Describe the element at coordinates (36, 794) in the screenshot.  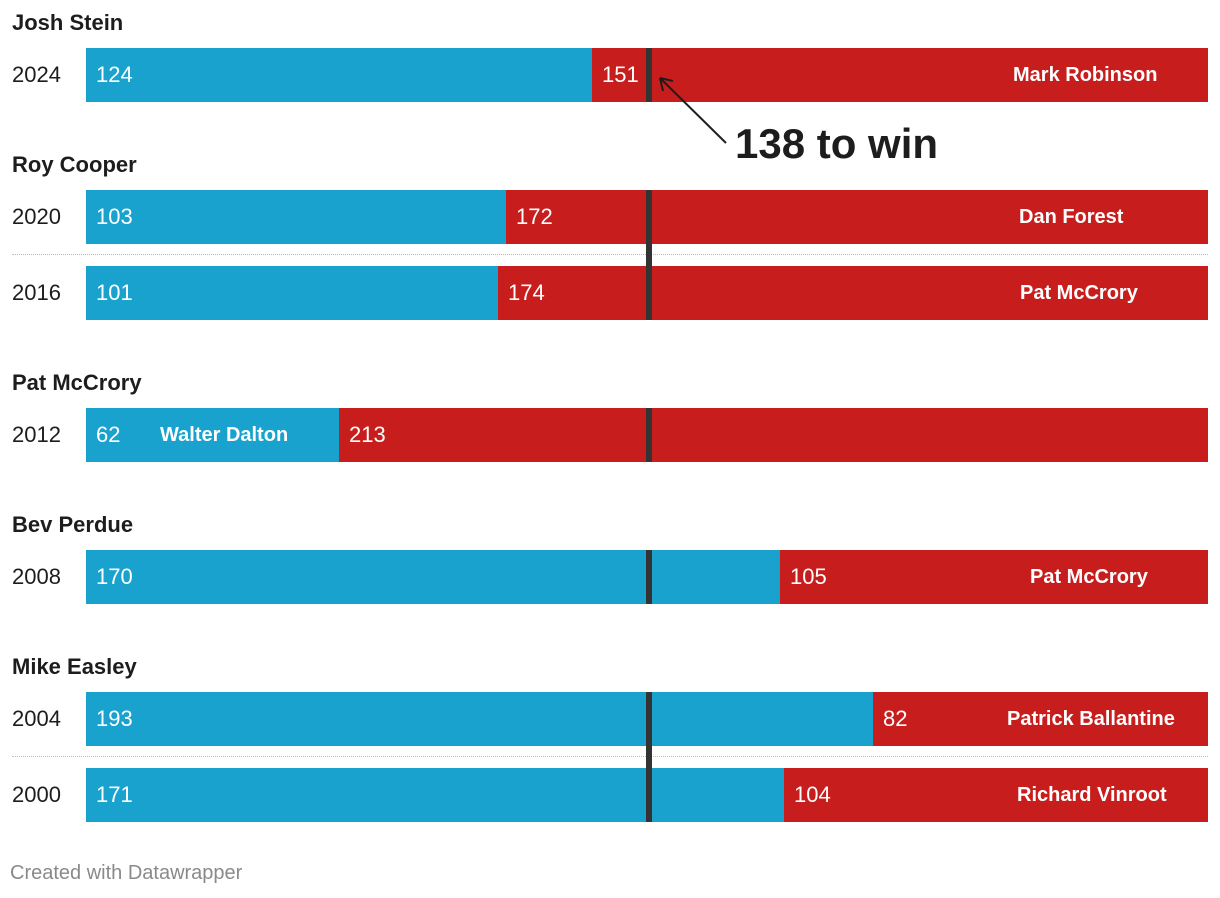
I see `year-label: 2000` at that location.